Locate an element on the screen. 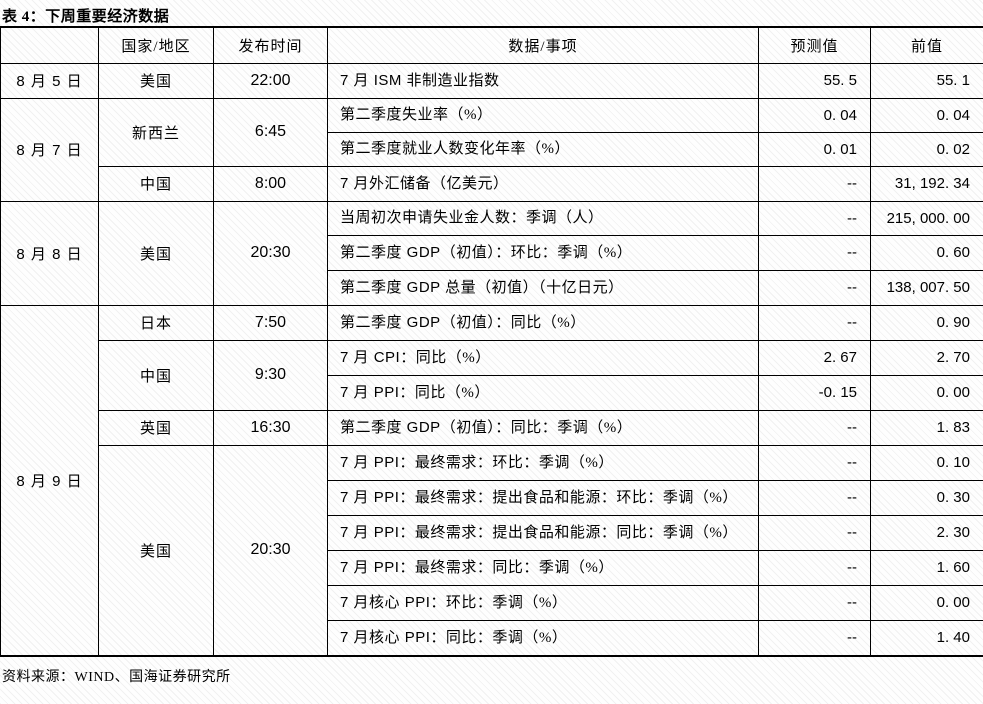 The height and width of the screenshot is (704, 983). table-row: 中国 9:30 7 月 CPI：同比（%） 2. 67 2. 70 is located at coordinates (492, 375).